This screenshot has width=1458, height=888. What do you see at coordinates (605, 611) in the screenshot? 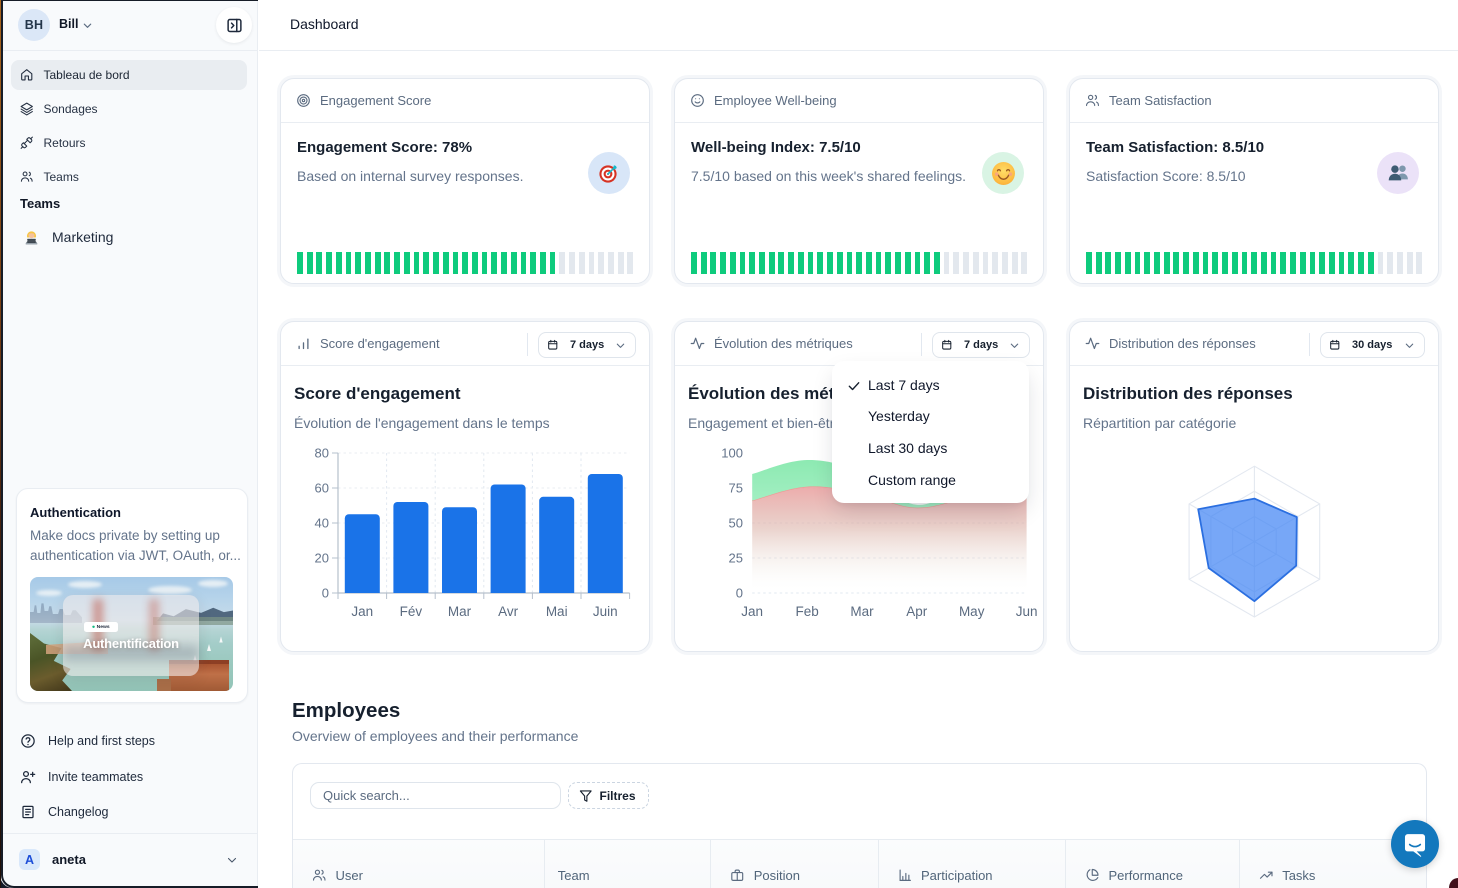
I see `svg-text: Juin` at bounding box center [605, 611].